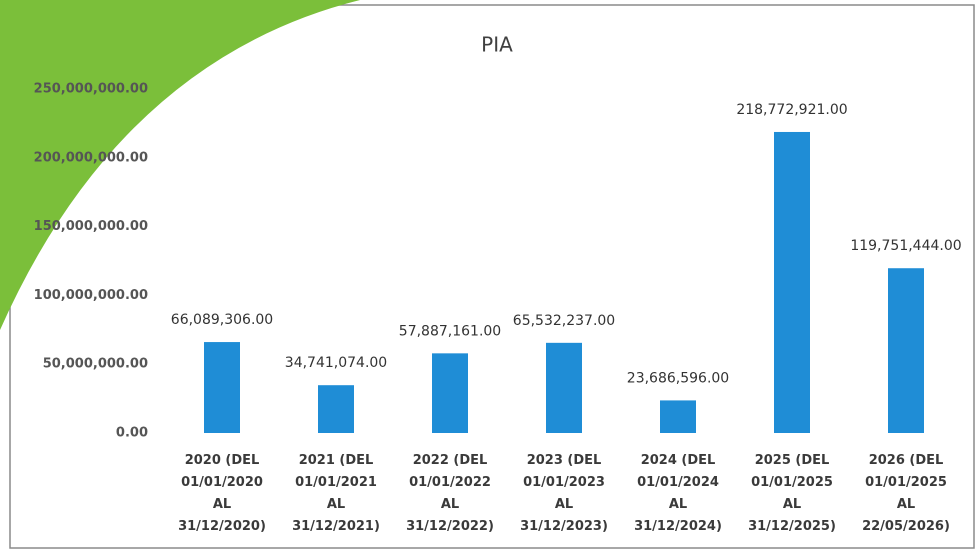 Image resolution: width=980 pixels, height=553 pixels. Describe the element at coordinates (222, 493) in the screenshot. I see `x-tick-label: 2020 (DEL 01/01/2020 AL 31/12/2020)` at that location.